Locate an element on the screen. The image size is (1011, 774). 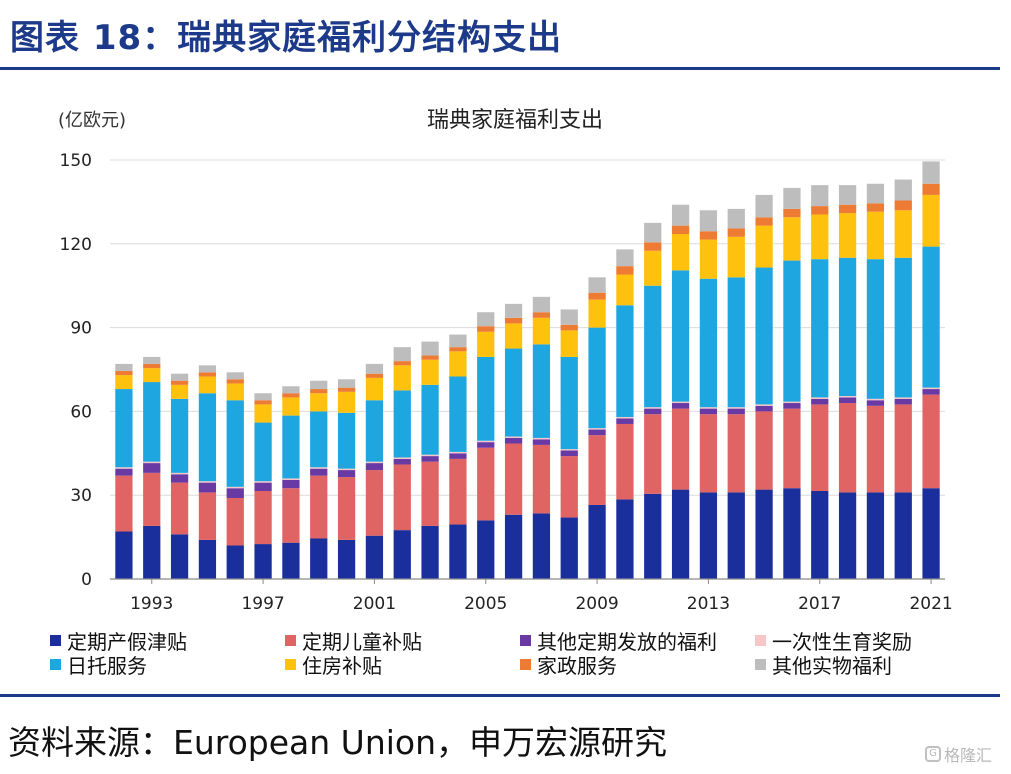
bar-segment-2012-其他实物福利 is located at coordinates (680, 215).